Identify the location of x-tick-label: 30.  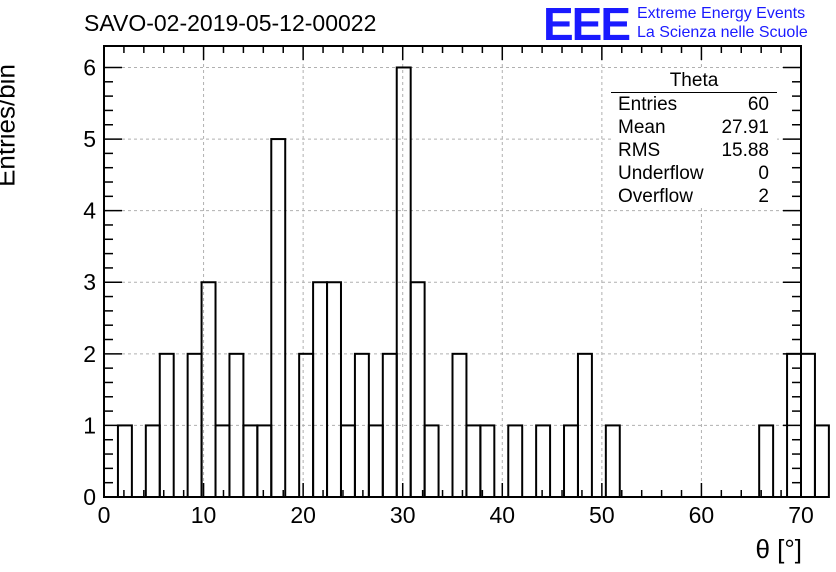
(403, 515).